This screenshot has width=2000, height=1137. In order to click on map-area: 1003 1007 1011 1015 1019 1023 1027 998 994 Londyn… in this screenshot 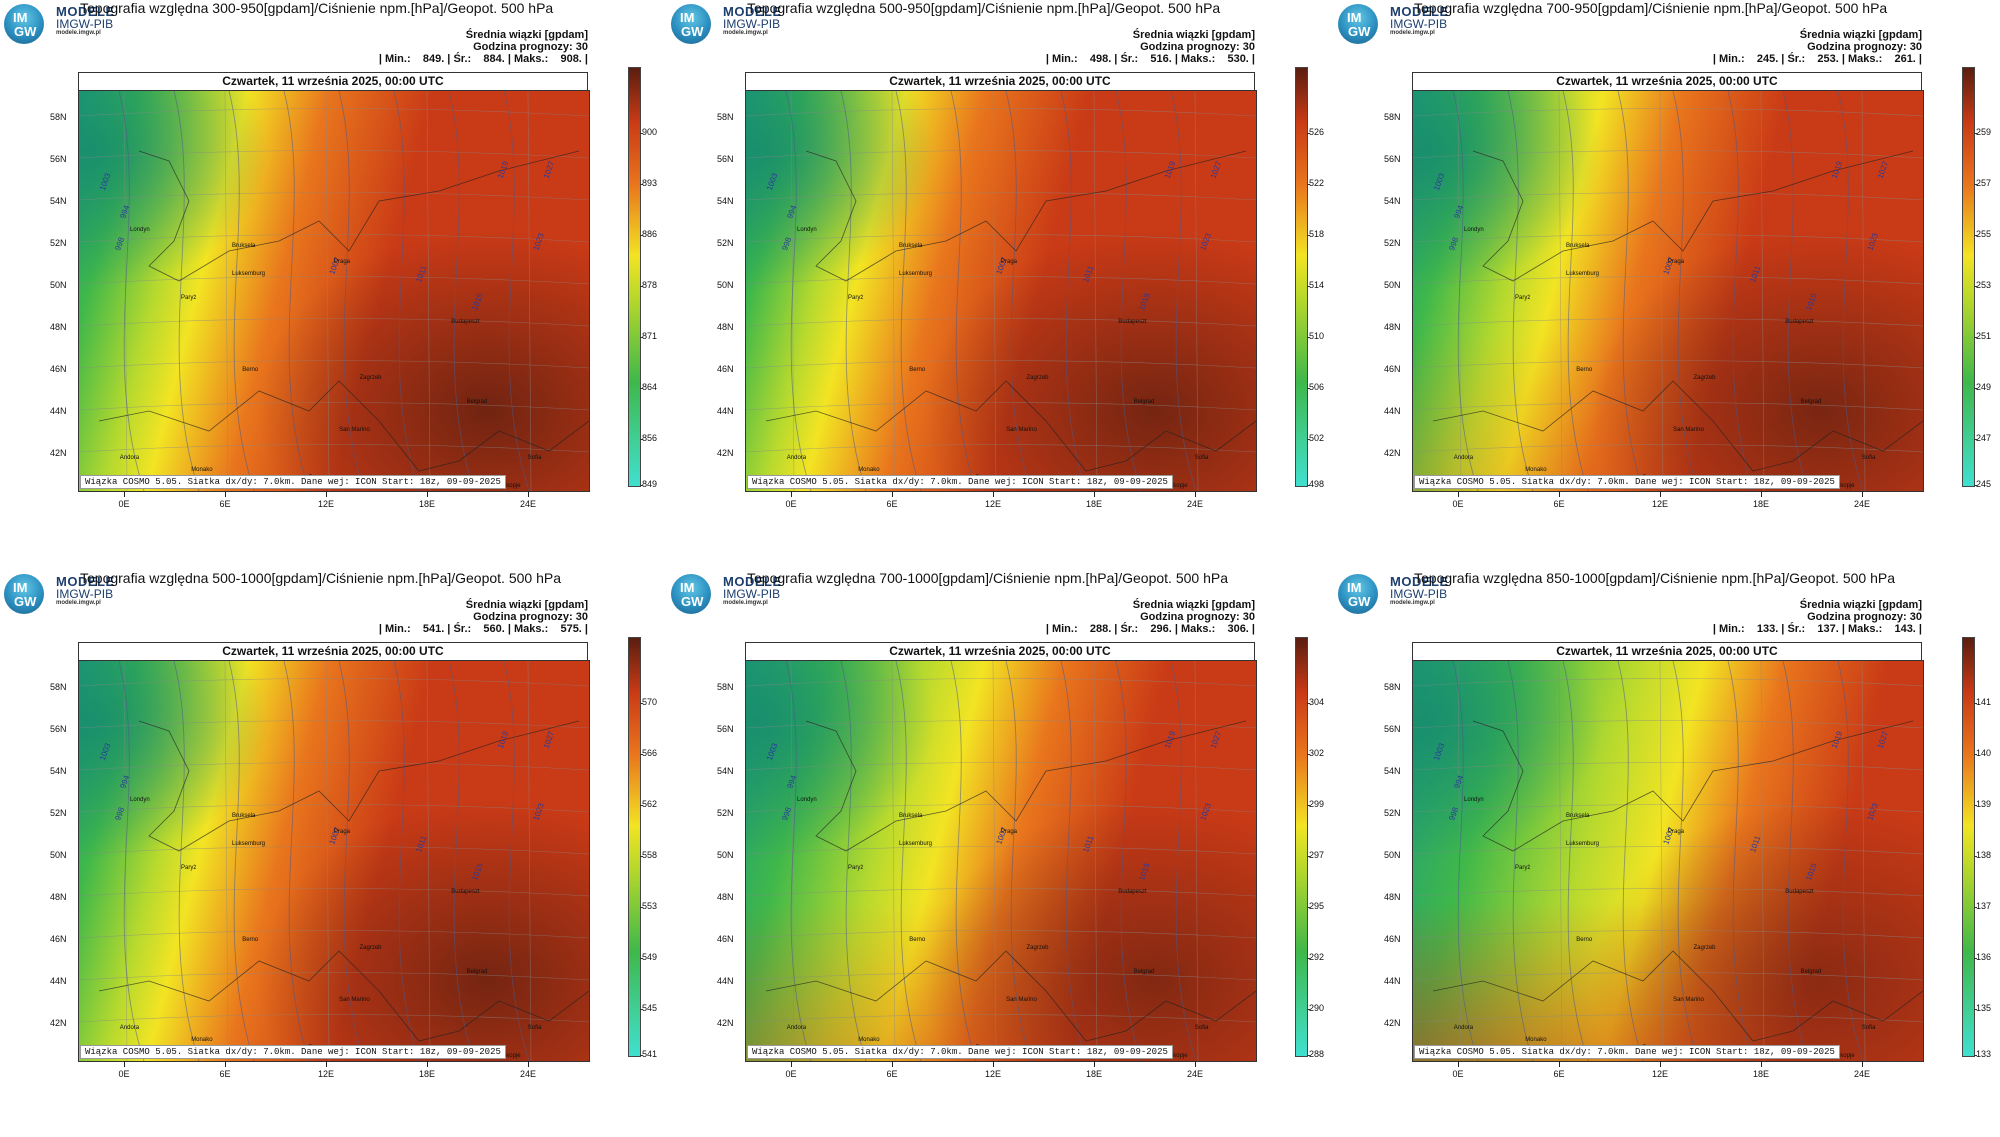, I will do `click(1001, 291)`.